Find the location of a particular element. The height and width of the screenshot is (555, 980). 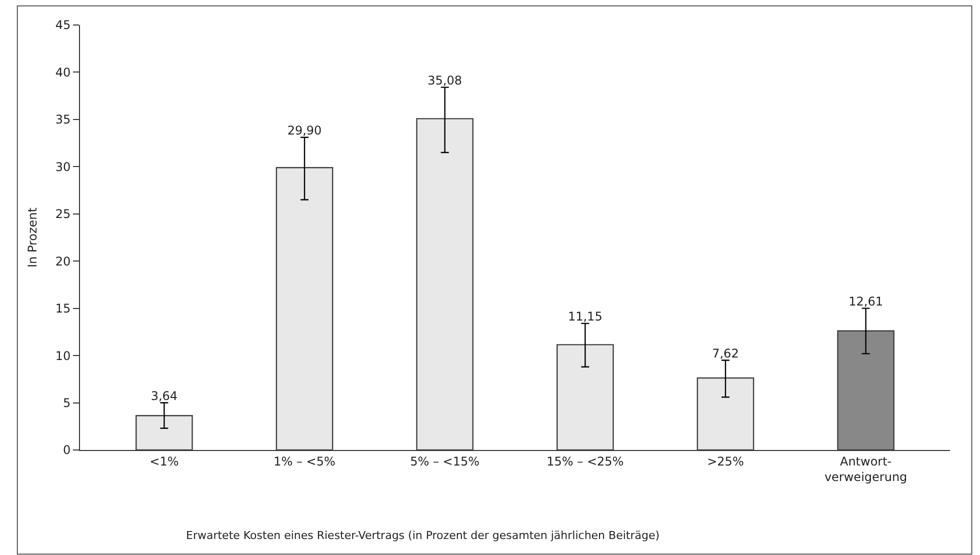

x-tick-label: <1% is located at coordinates (164, 461).